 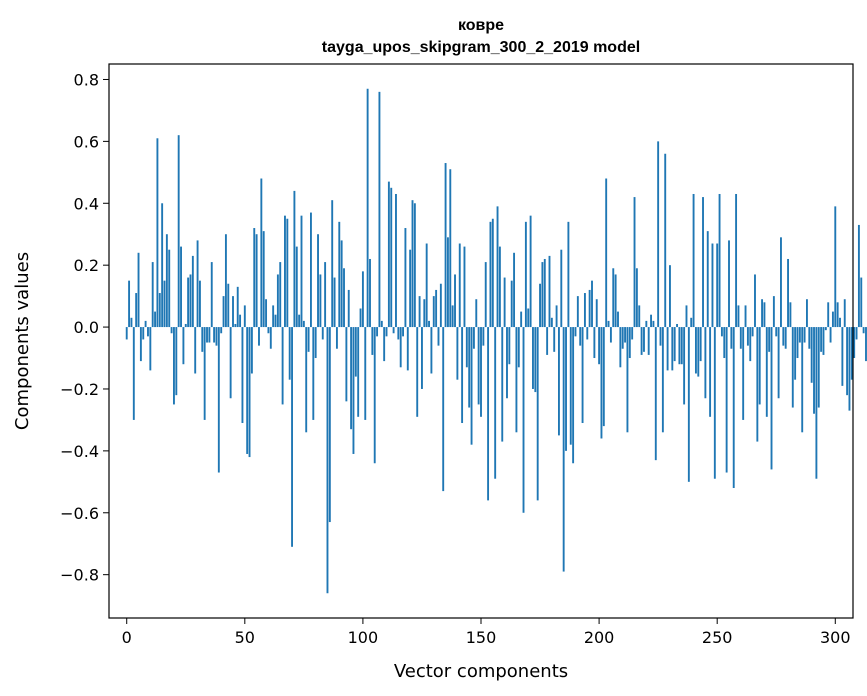 What do you see at coordinates (86, 141) in the screenshot?
I see `y-tick-label: 0.6` at bounding box center [86, 141].